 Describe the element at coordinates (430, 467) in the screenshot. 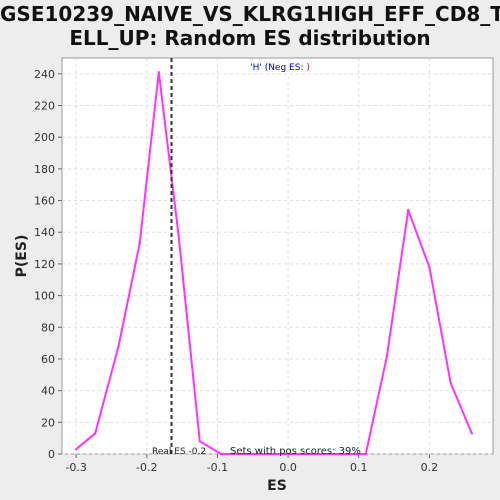

I see `x-tick-label: 0.2` at that location.